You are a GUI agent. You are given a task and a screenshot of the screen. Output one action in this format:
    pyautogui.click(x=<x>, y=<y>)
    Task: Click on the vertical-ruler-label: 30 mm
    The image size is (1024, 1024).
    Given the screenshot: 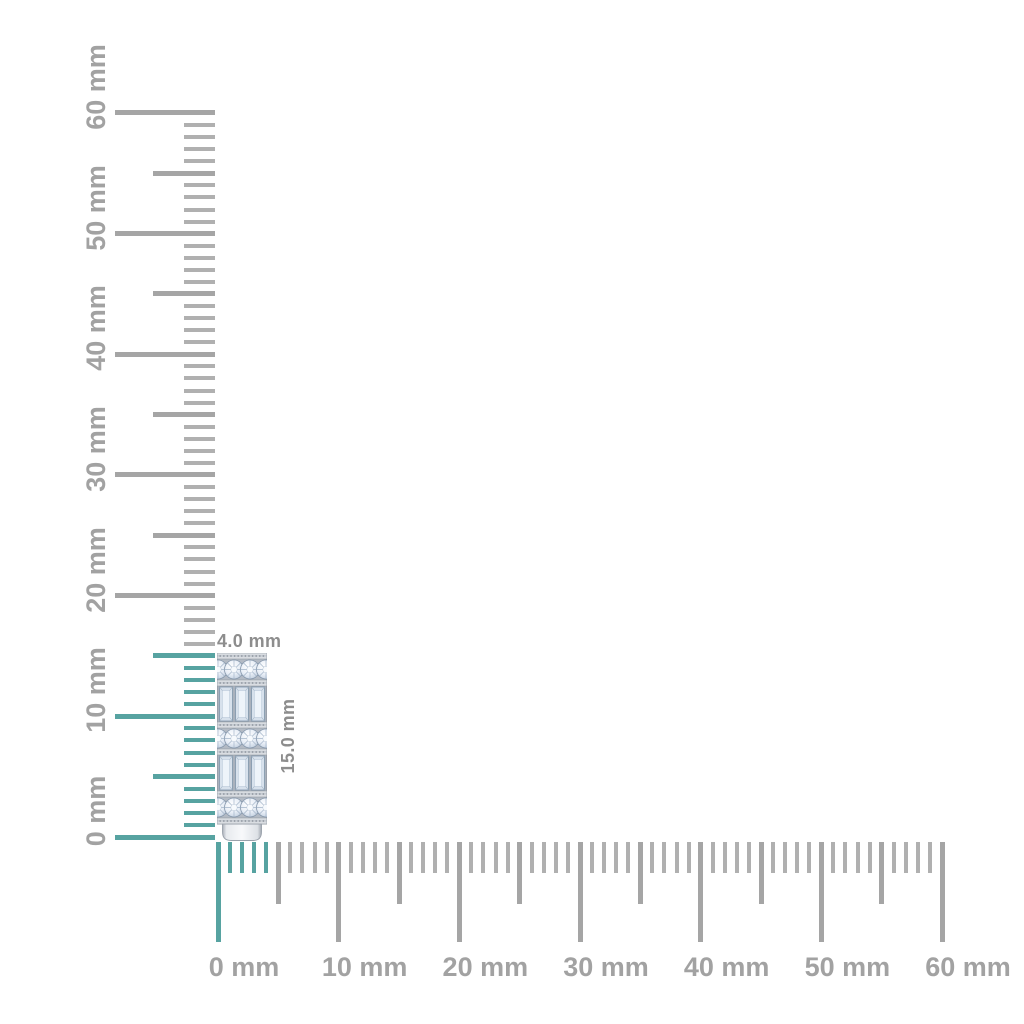 What is the action you would take?
    pyautogui.click(x=96, y=449)
    